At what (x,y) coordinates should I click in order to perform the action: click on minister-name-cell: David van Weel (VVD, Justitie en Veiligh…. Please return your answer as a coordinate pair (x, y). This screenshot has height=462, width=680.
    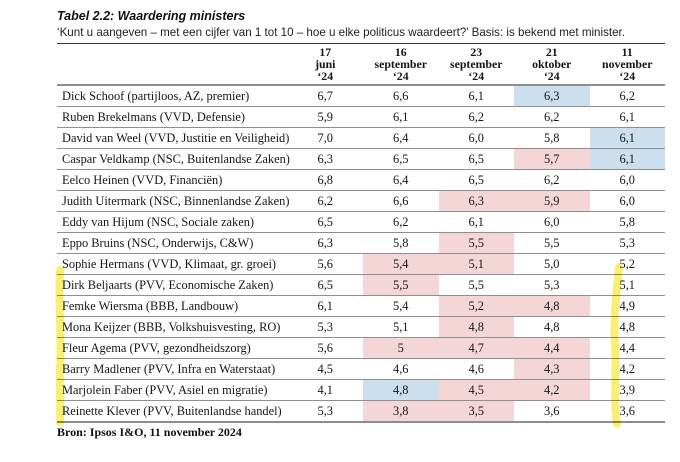
    Looking at the image, I should click on (173, 138).